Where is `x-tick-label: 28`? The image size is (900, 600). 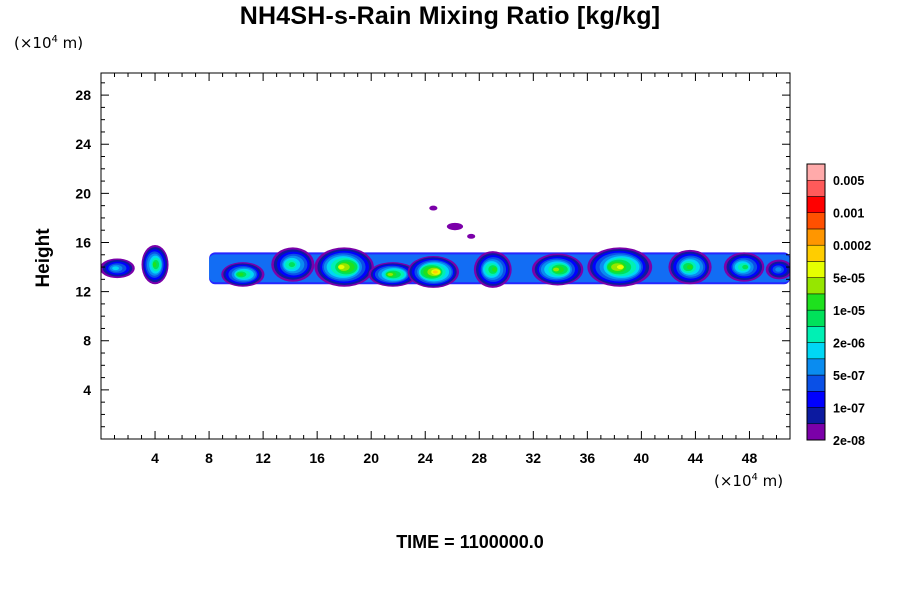
x-tick-label: 28 is located at coordinates (479, 458).